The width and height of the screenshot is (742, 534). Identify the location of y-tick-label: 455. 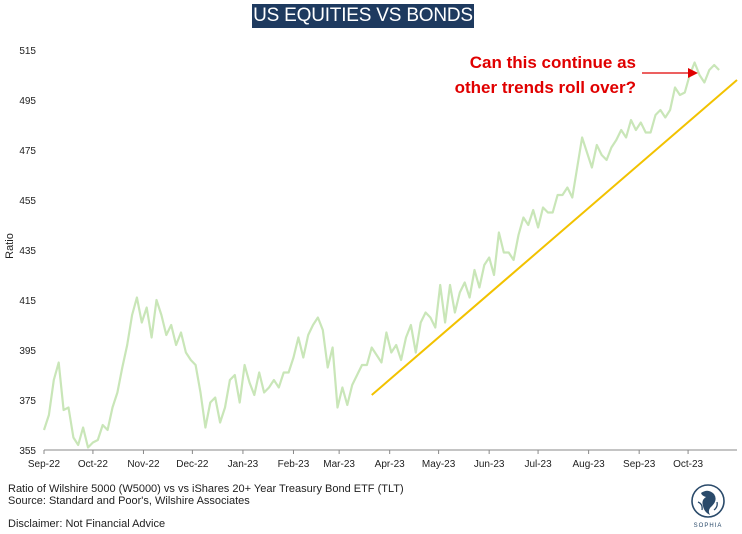
(27, 201).